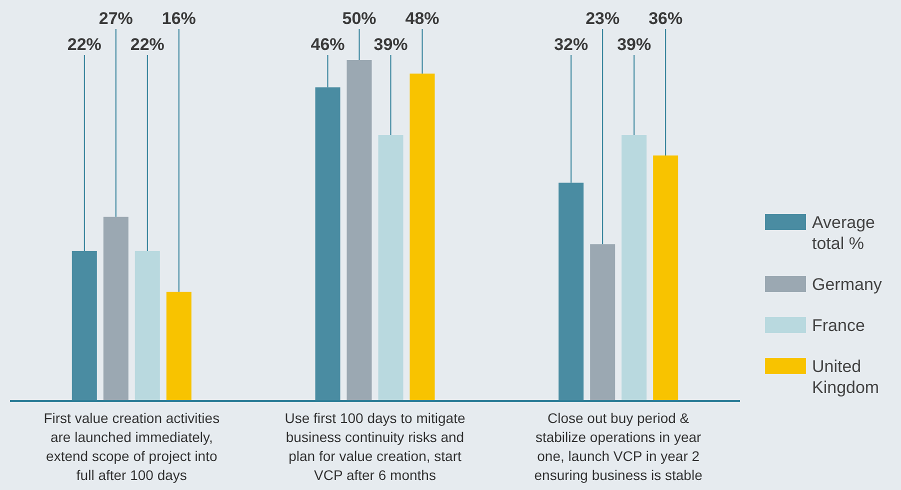 The height and width of the screenshot is (490, 901). Describe the element at coordinates (844, 233) in the screenshot. I see `legend-label: Average total %` at that location.